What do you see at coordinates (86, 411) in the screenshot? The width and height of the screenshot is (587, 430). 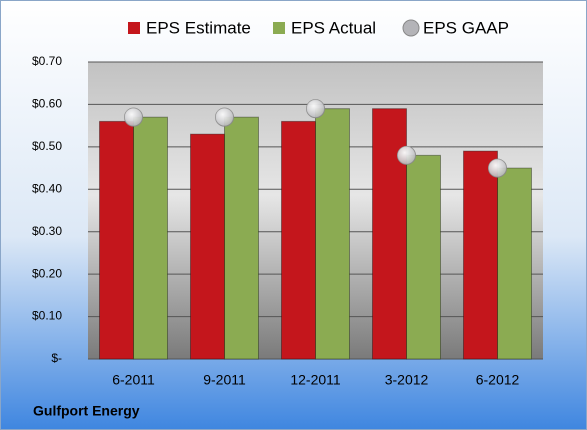 I see `footer: Gulfport Energy` at bounding box center [86, 411].